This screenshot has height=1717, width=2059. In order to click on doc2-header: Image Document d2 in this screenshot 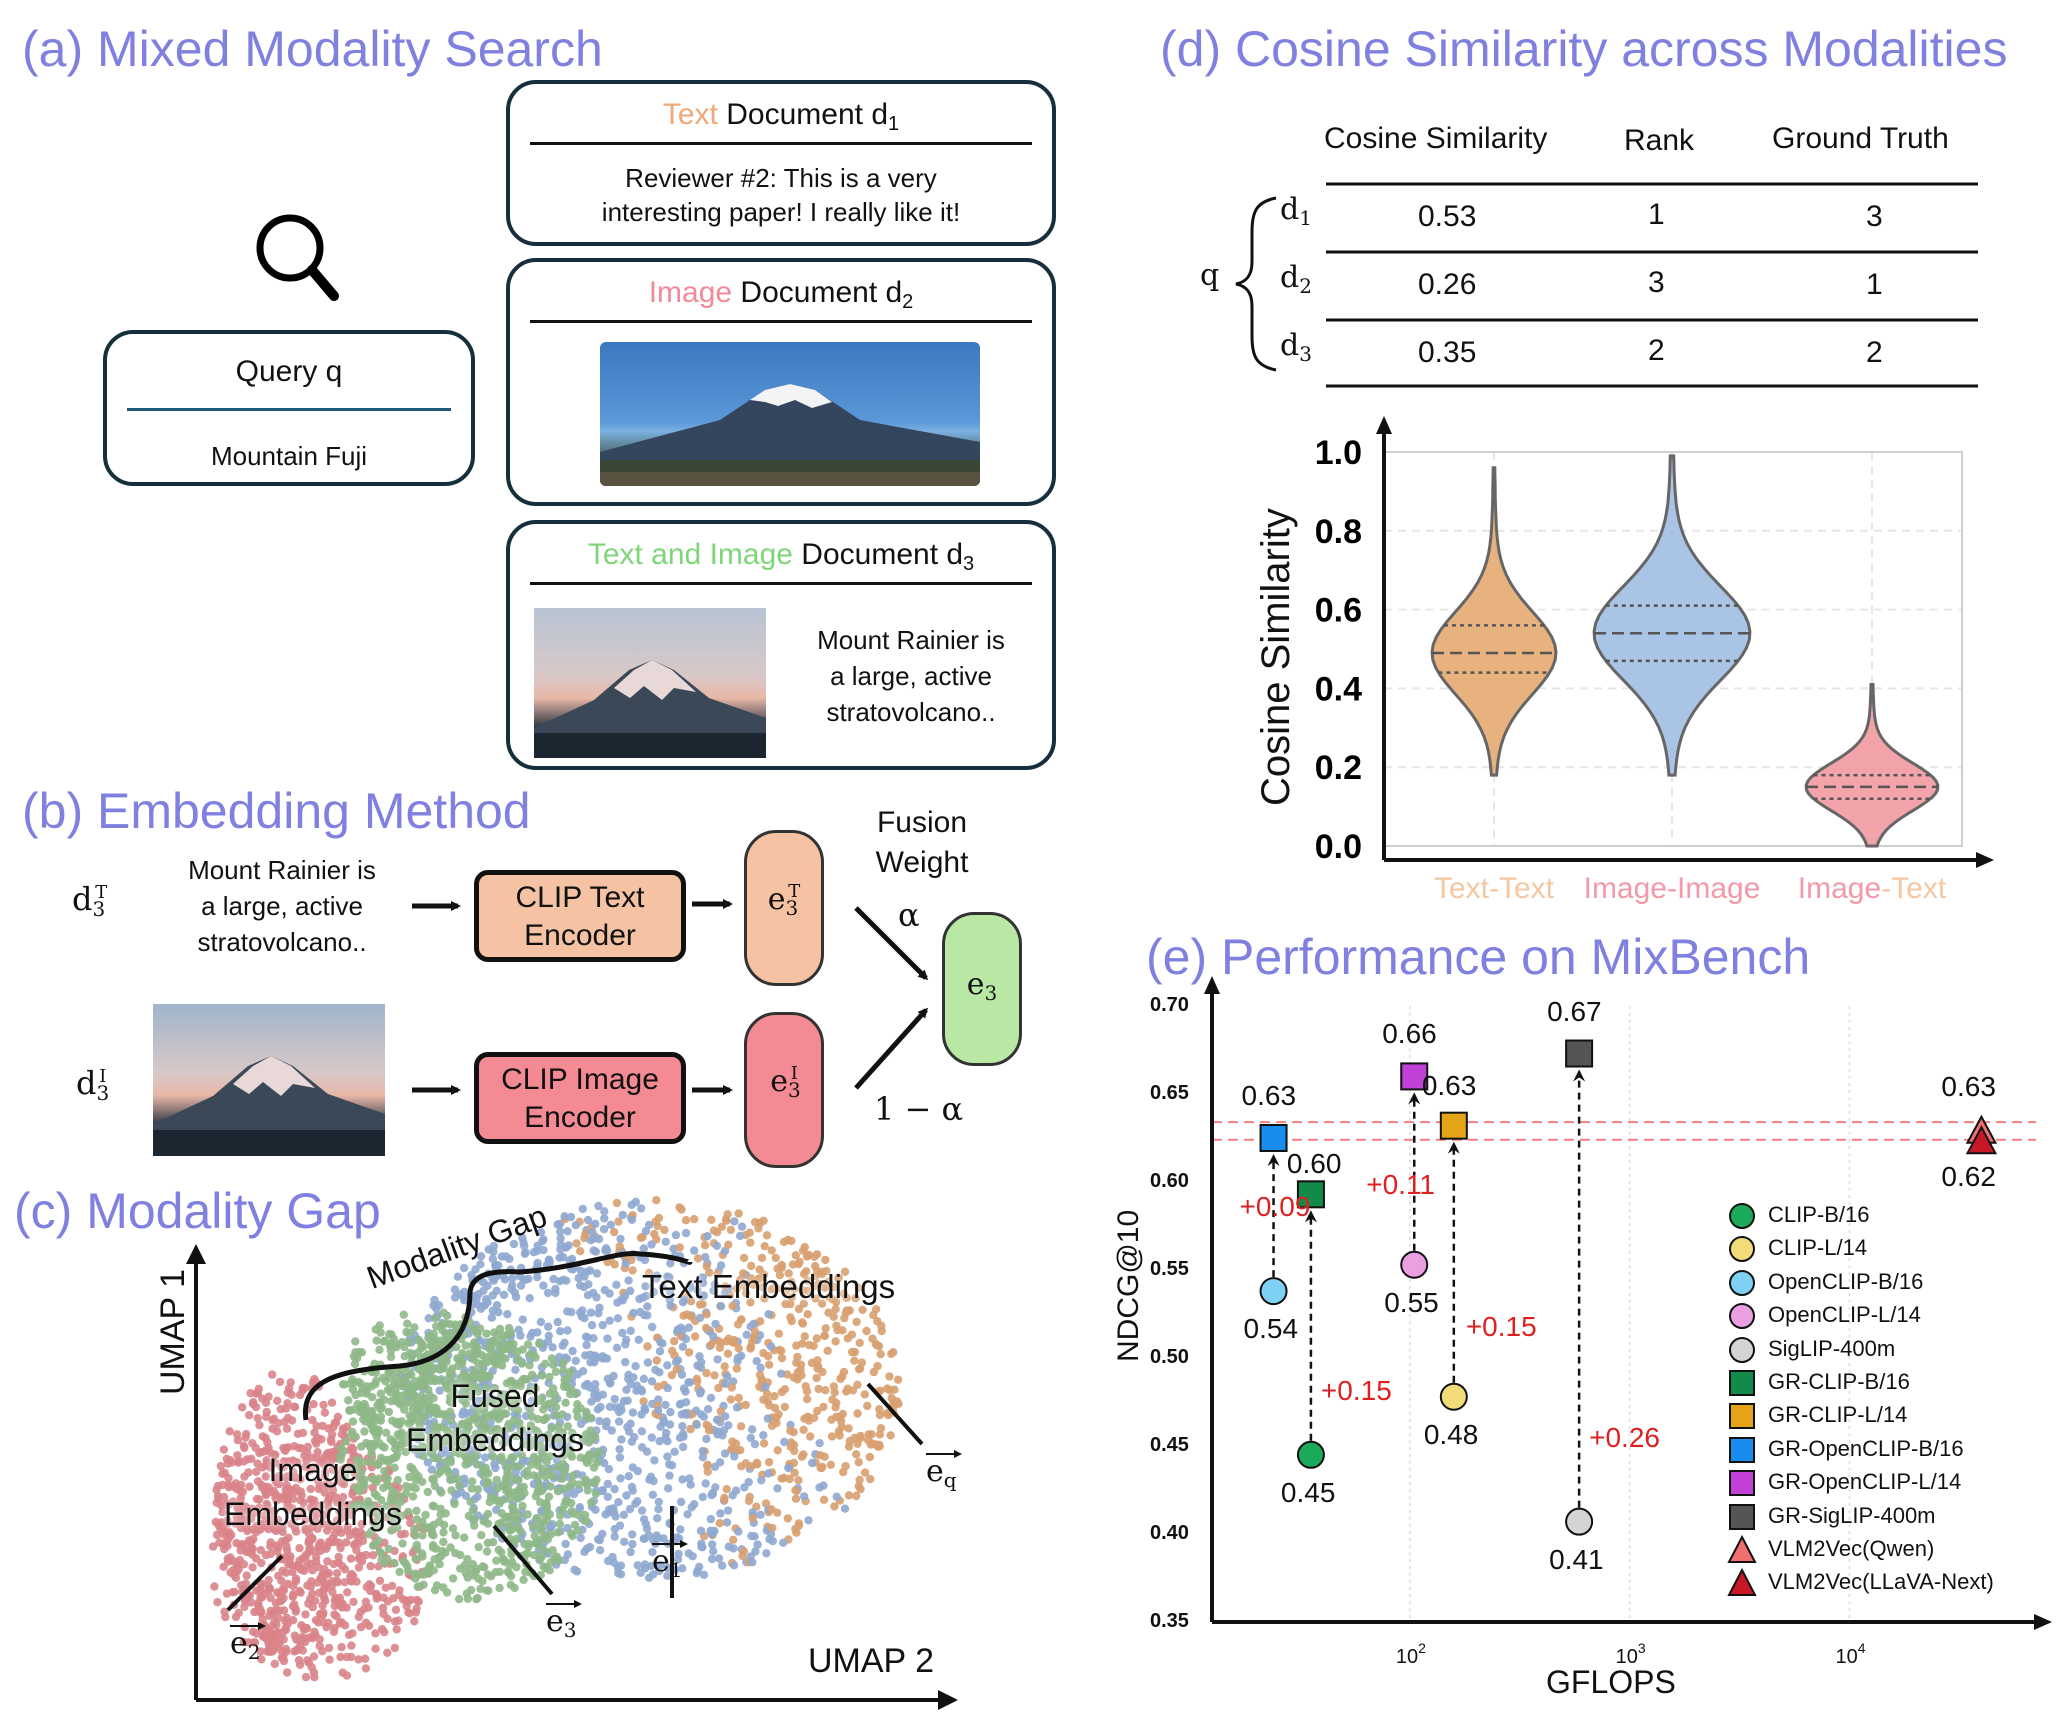, I will do `click(781, 295)`.